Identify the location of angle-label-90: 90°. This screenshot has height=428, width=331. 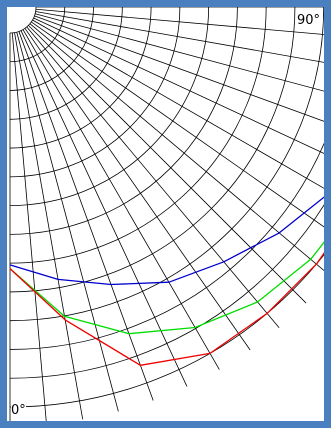
(308, 20).